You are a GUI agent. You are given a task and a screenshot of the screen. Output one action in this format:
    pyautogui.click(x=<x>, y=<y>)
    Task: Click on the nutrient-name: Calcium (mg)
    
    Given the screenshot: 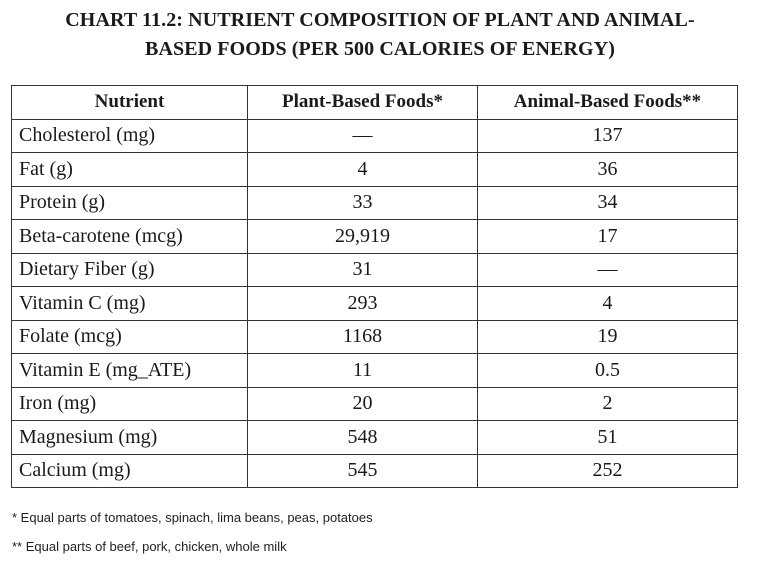 What is the action you would take?
    pyautogui.click(x=129, y=470)
    